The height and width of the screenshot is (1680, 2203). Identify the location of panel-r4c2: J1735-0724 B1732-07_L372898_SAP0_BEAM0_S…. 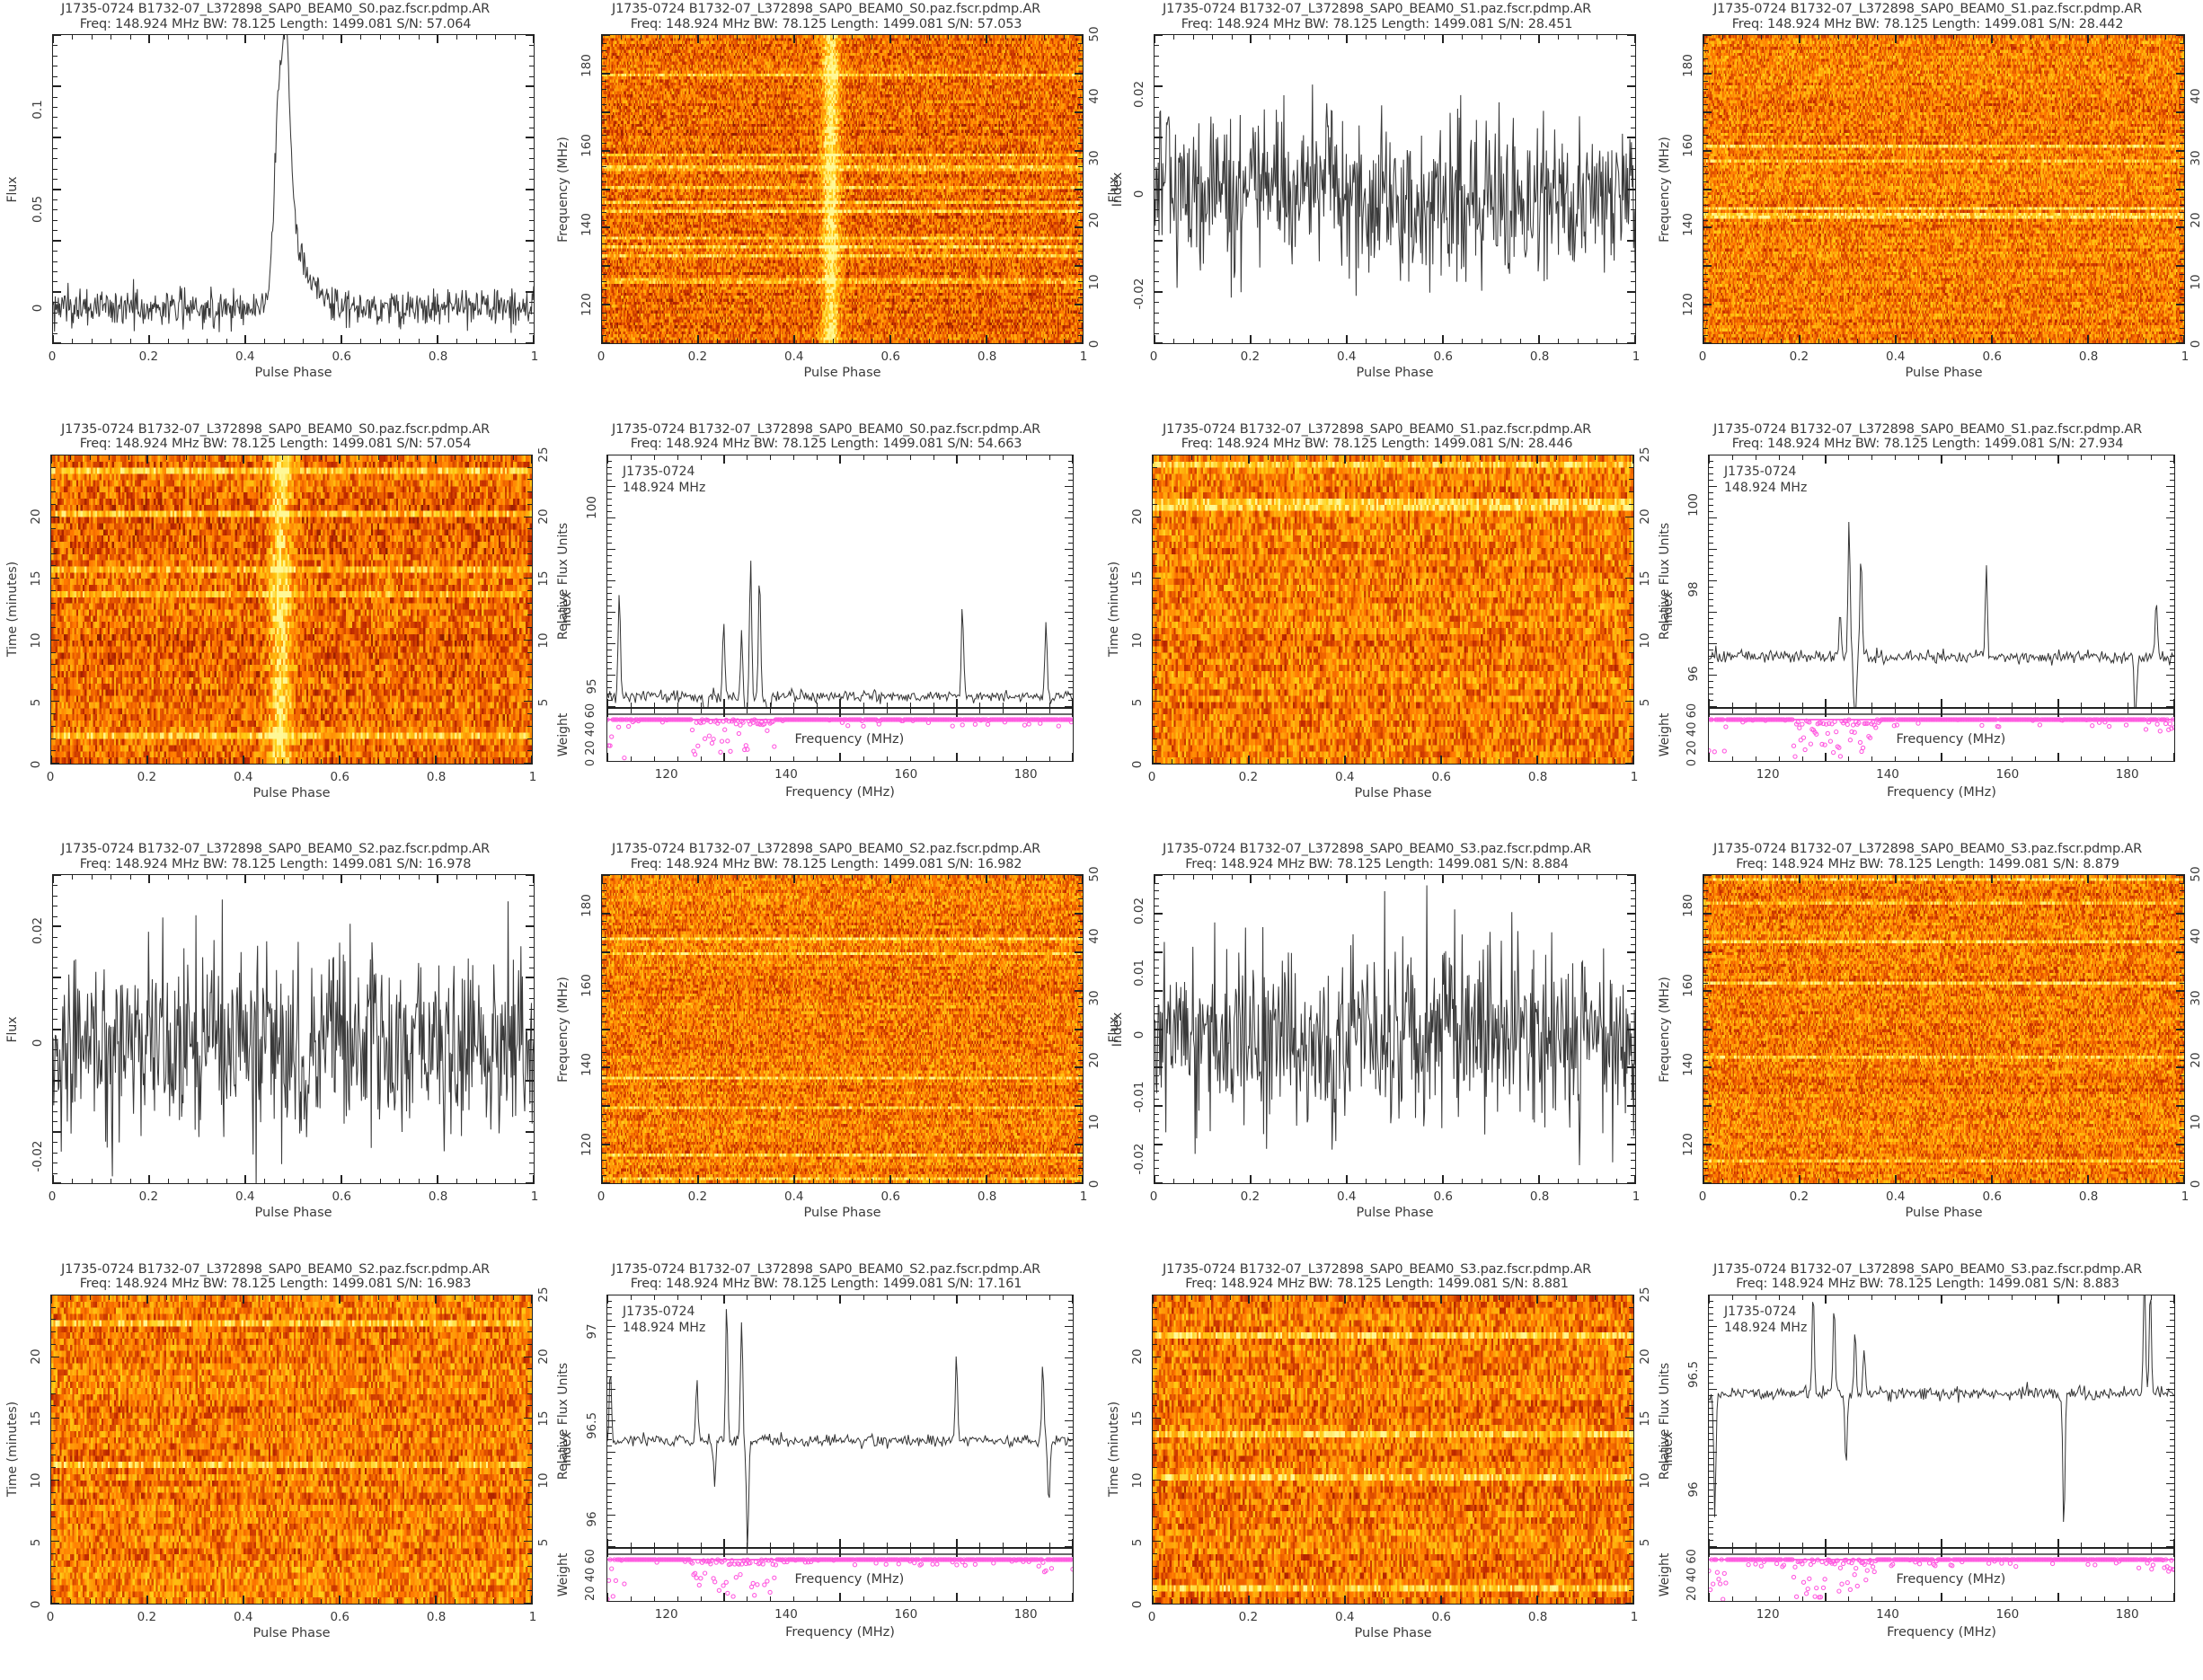
(826, 1470).